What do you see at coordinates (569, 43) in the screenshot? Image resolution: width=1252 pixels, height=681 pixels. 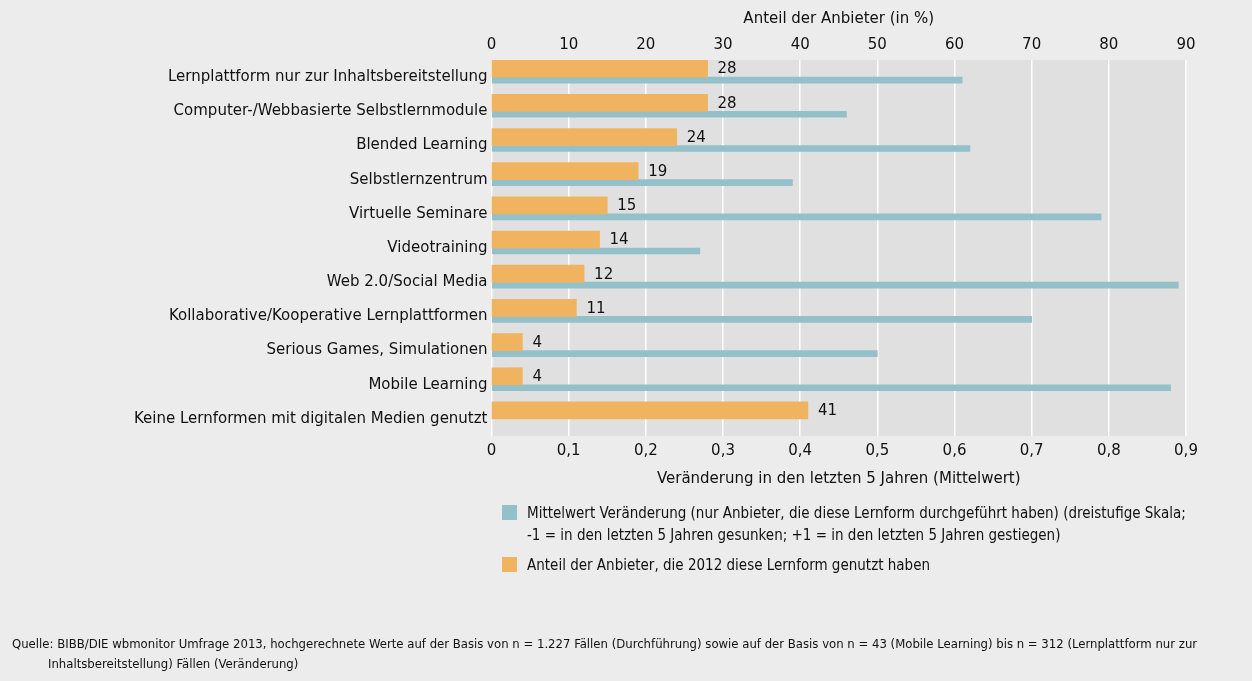 I see `x2-tick-label: 10` at bounding box center [569, 43].